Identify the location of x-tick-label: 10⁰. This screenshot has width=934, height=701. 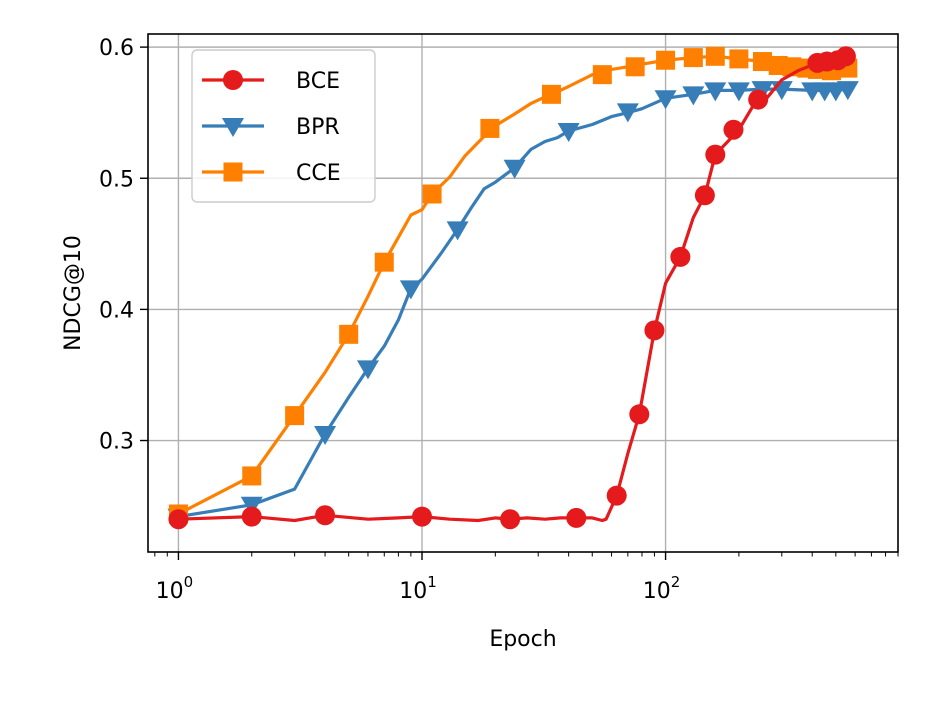
(175, 588).